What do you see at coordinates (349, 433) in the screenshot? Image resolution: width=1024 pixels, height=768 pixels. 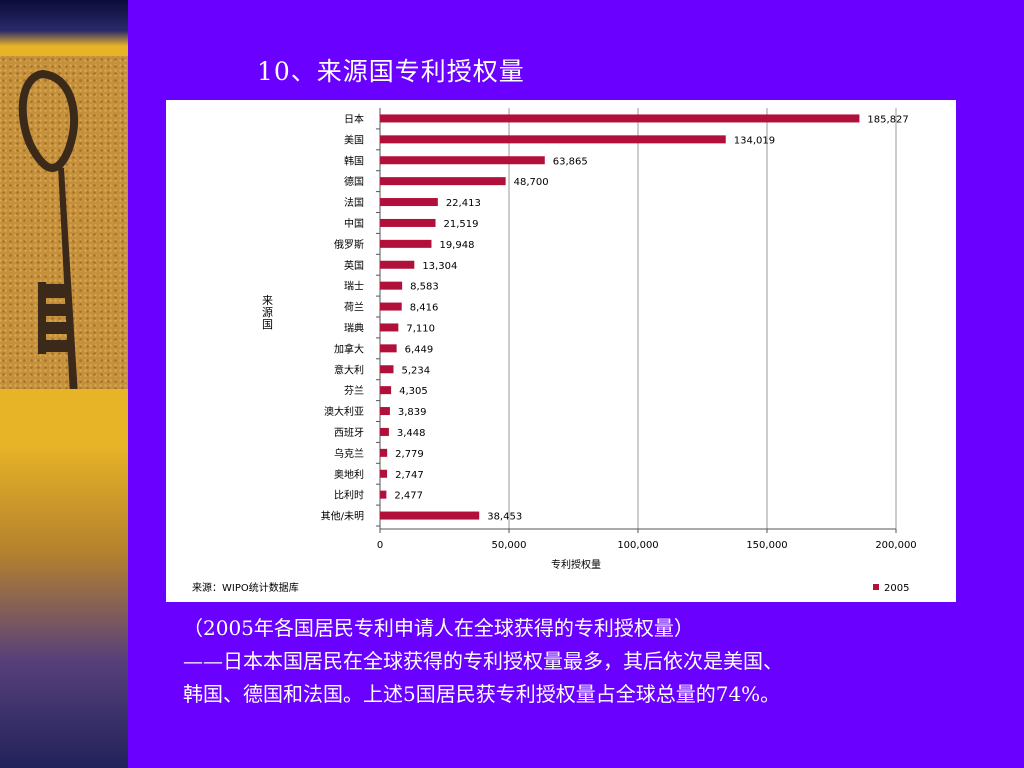 I see `category-label: 西班牙` at bounding box center [349, 433].